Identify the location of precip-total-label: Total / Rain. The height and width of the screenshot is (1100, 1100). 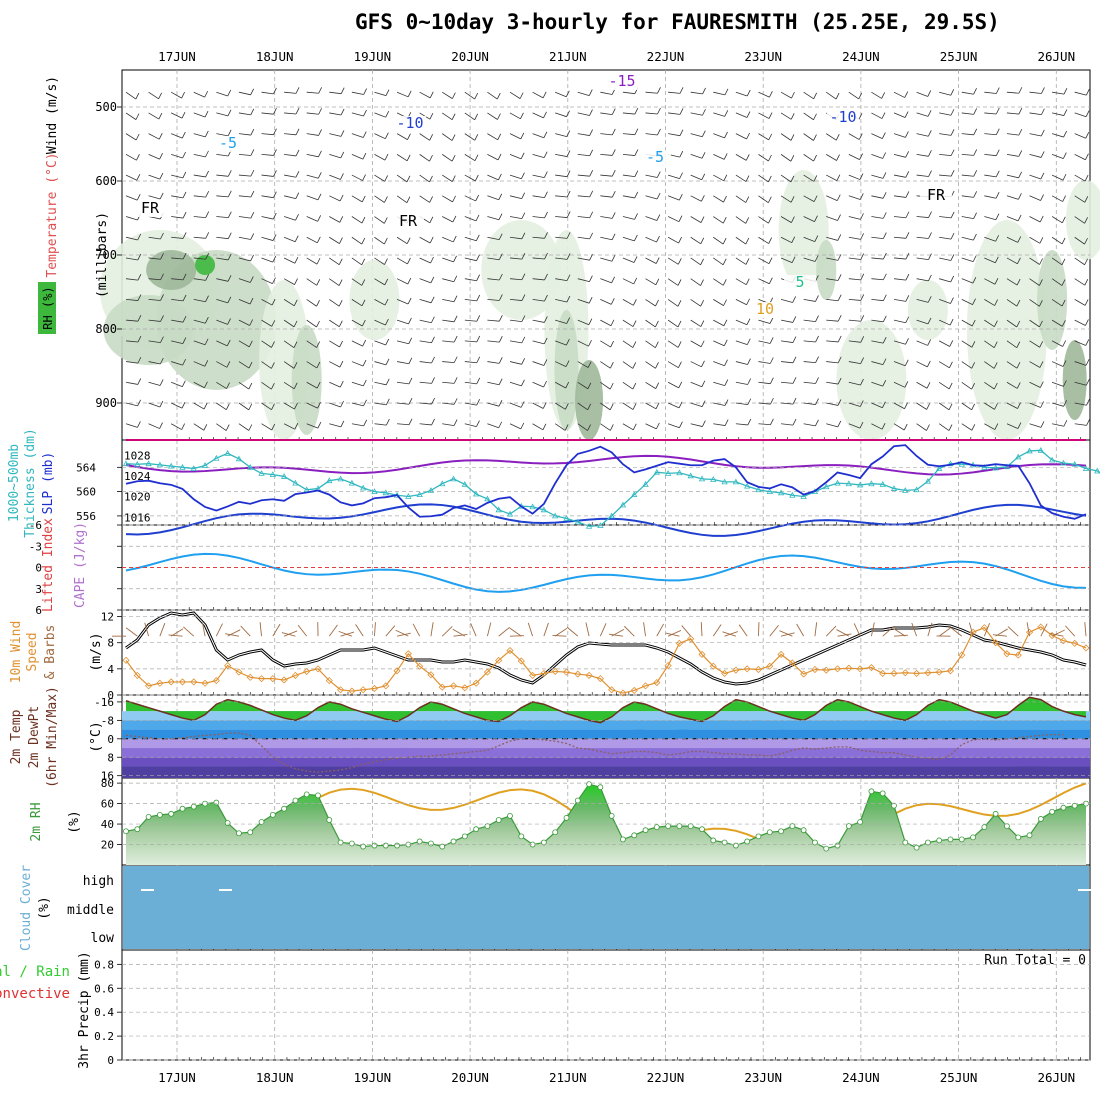
(35, 972).